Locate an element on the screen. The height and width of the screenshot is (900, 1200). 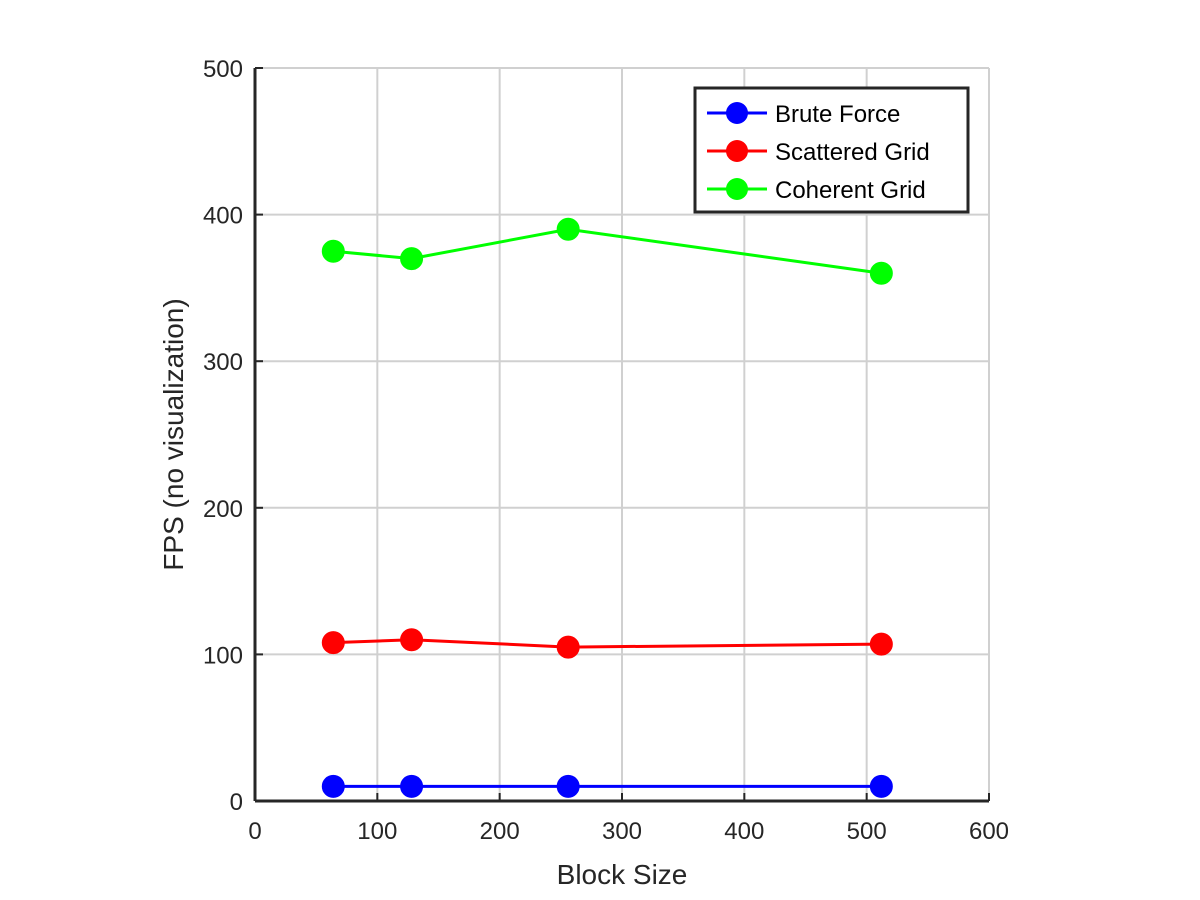
y-tick-label: 0 is located at coordinates (236, 802).